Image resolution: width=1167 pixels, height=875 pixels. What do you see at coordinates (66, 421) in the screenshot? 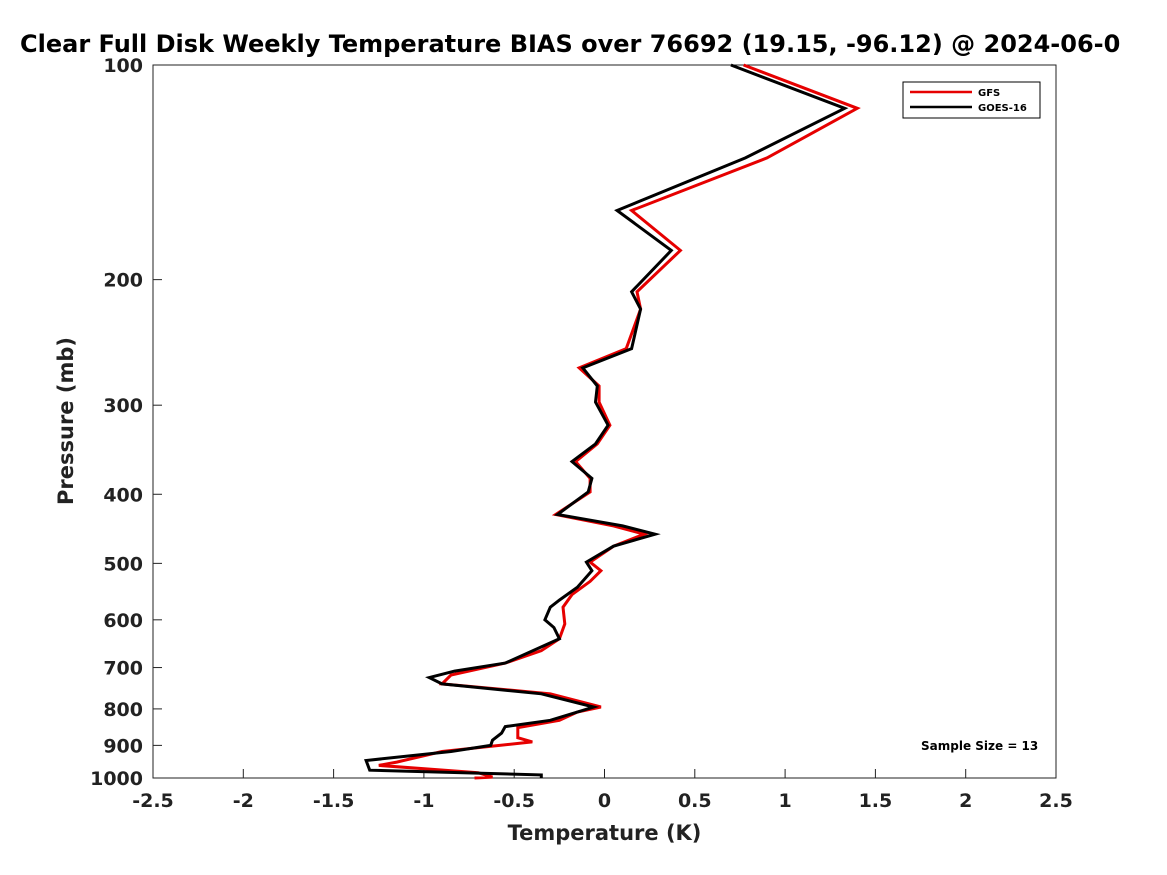
I see `y-axis-label: Pressure (mb)` at bounding box center [66, 421].